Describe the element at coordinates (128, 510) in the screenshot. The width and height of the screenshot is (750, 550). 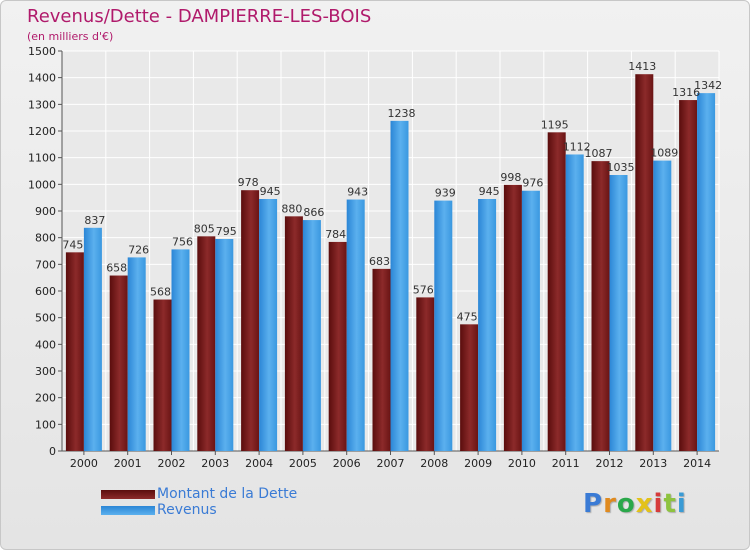
I see `legend-swatch-revenus` at that location.